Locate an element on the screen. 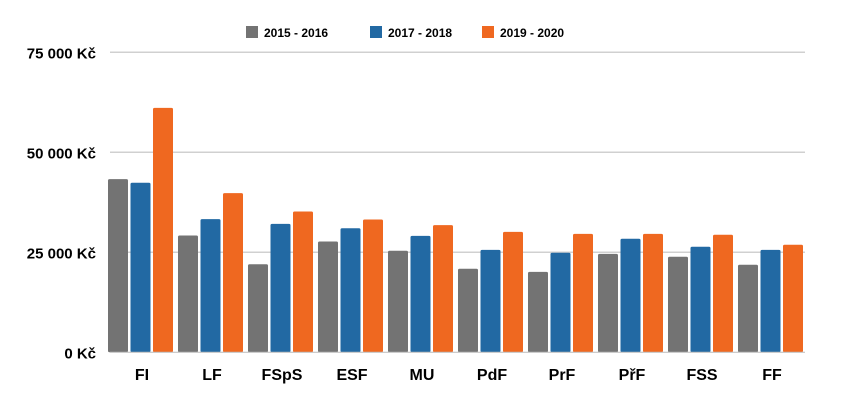 This screenshot has width=852, height=405. x-tick-label: FI is located at coordinates (142, 375).